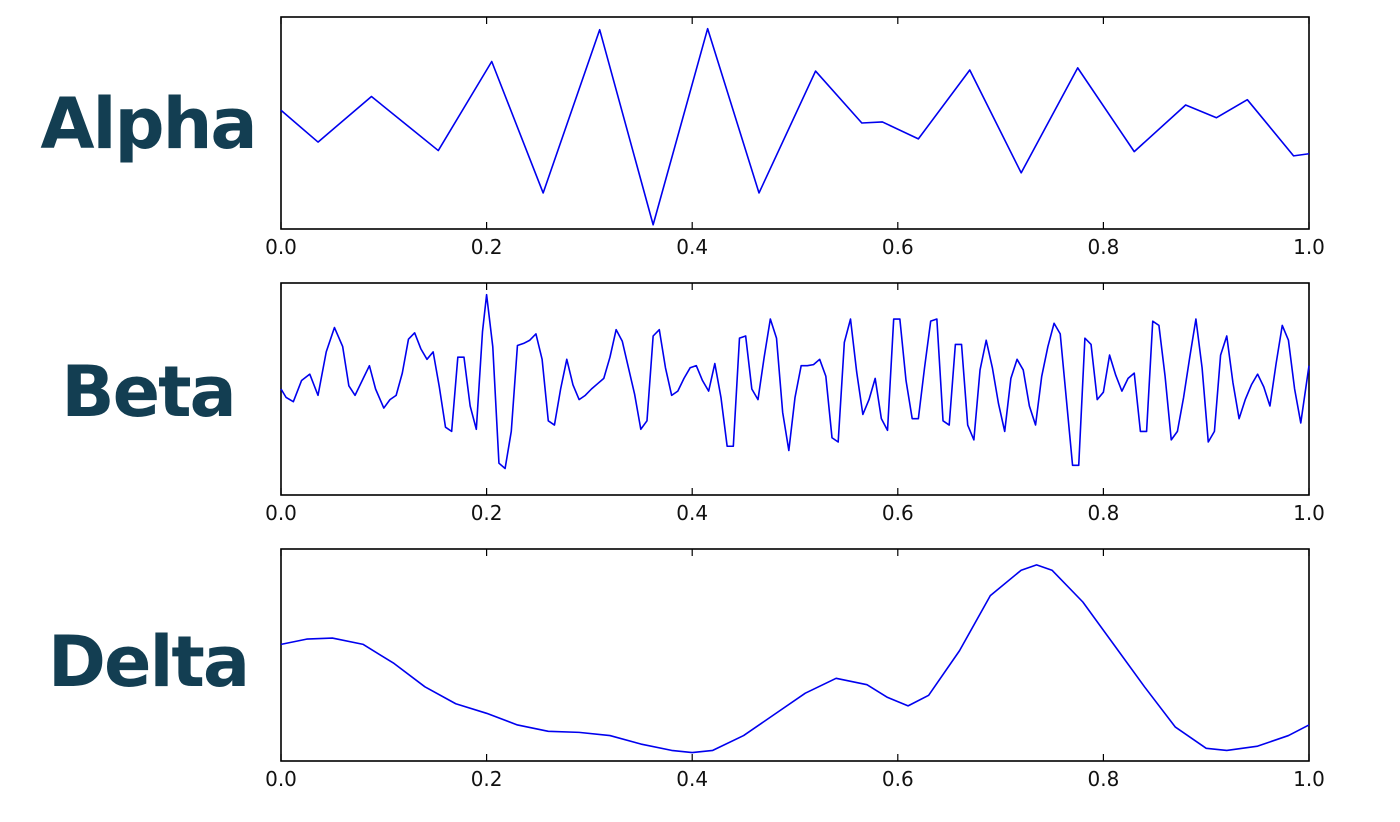 Image resolution: width=1400 pixels, height=822 pixels. Describe the element at coordinates (1309, 247) in the screenshot. I see `alpha-tick-label: 1.0` at that location.